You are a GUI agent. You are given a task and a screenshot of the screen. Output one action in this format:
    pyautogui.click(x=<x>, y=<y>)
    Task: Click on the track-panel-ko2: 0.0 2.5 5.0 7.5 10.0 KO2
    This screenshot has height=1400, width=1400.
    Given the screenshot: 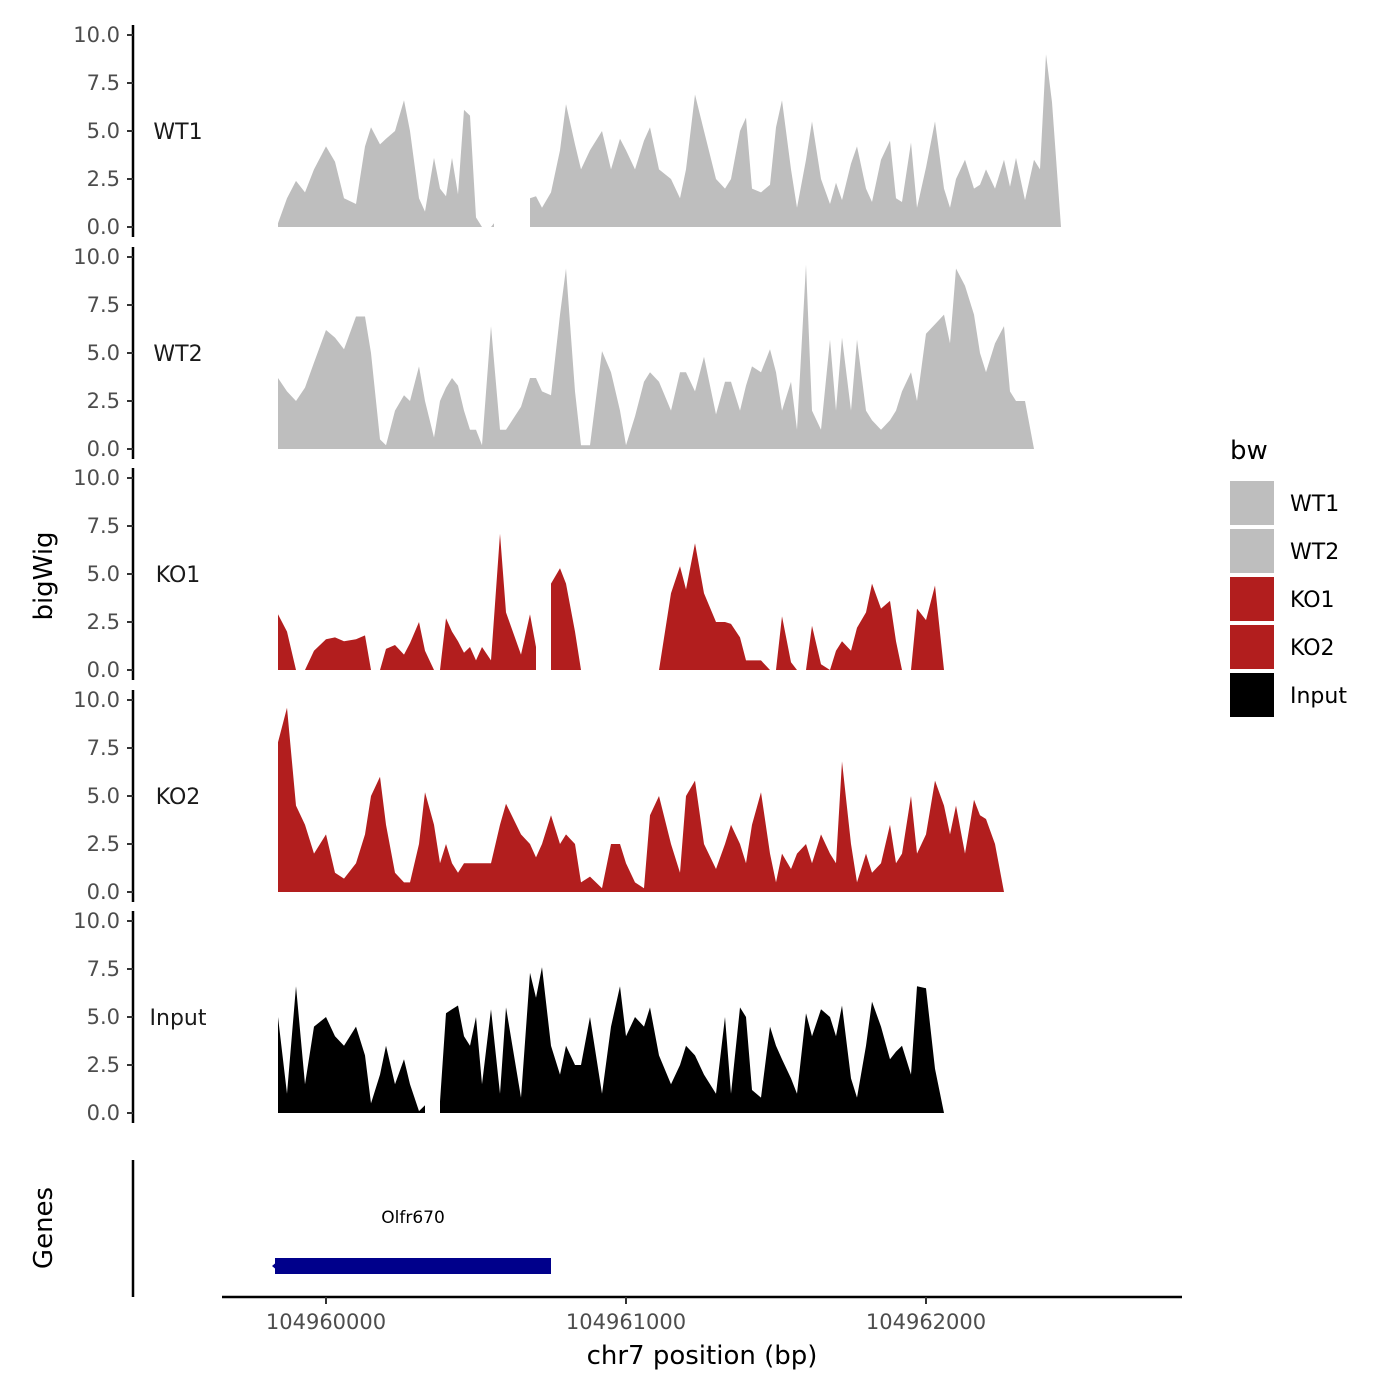 What is the action you would take?
    pyautogui.click(x=604, y=796)
    